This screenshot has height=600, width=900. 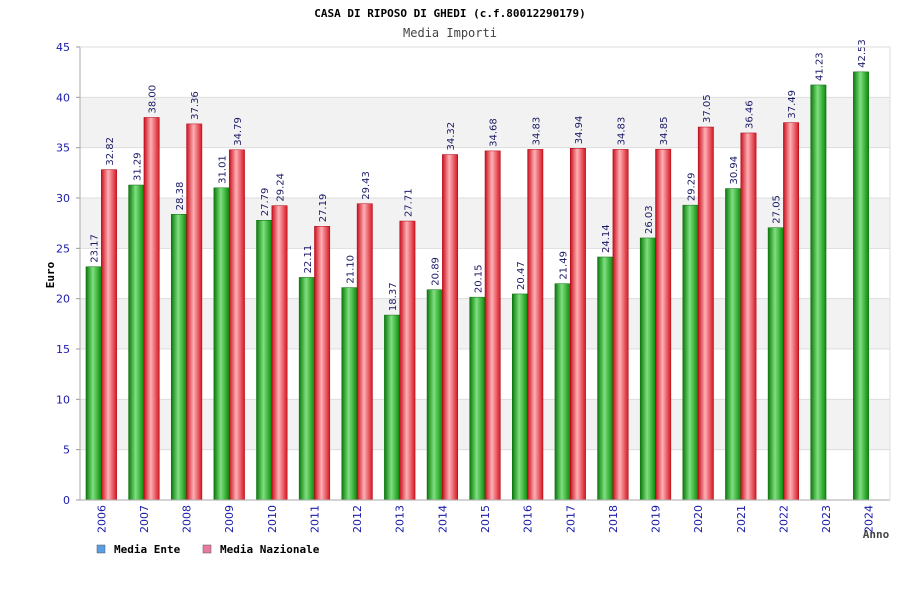 What do you see at coordinates (613, 519) in the screenshot?
I see `x-tick-label: 2018` at bounding box center [613, 519].